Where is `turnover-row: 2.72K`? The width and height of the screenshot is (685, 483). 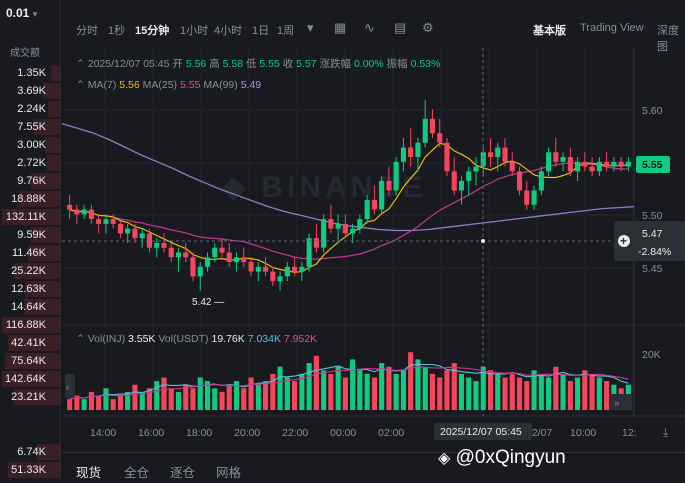 turnover-row: 2.72K is located at coordinates (30, 163).